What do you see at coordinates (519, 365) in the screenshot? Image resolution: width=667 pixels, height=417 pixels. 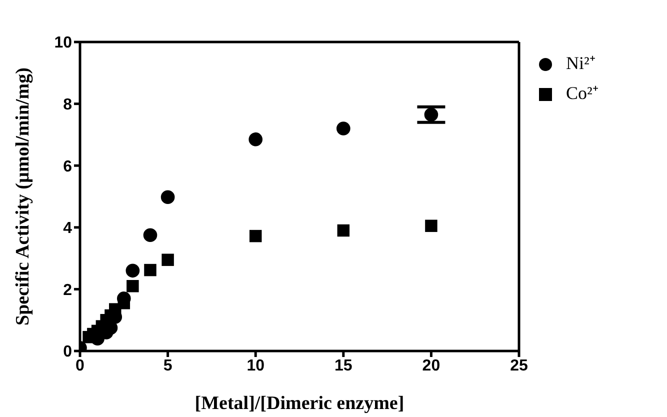 I see `x-tick-label: 25` at bounding box center [519, 365].